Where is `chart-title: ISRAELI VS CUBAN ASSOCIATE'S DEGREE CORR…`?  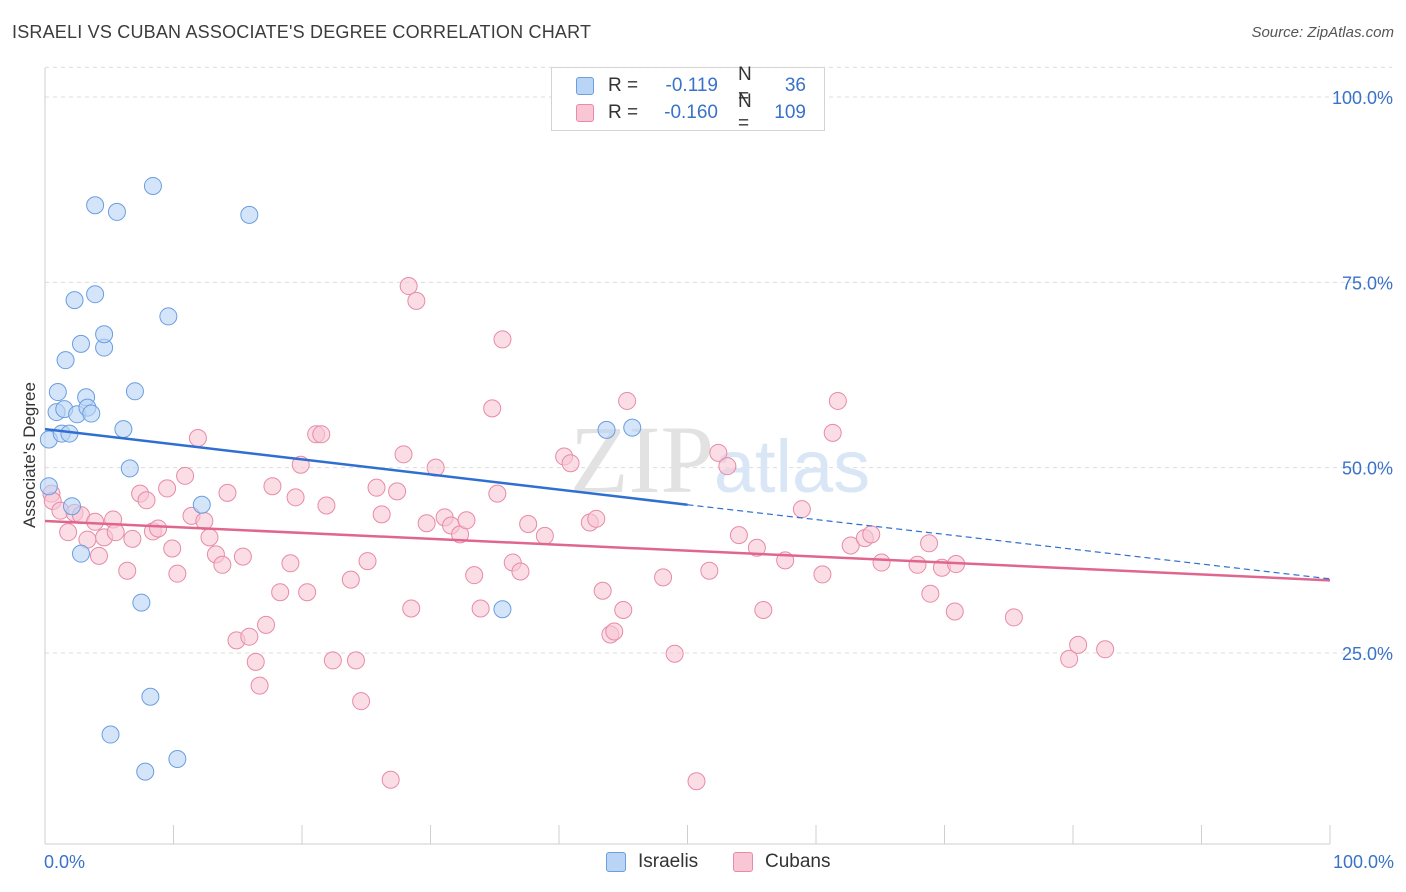 chart-title: ISRAELI VS CUBAN ASSOCIATE'S DEGREE CORR… is located at coordinates (302, 32).